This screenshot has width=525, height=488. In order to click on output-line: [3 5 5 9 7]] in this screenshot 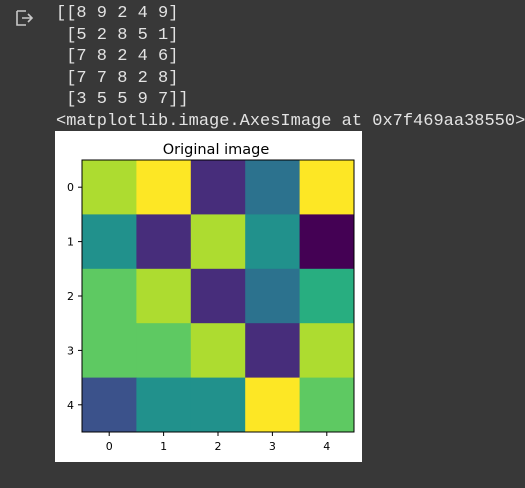, I will do `click(122, 100)`.